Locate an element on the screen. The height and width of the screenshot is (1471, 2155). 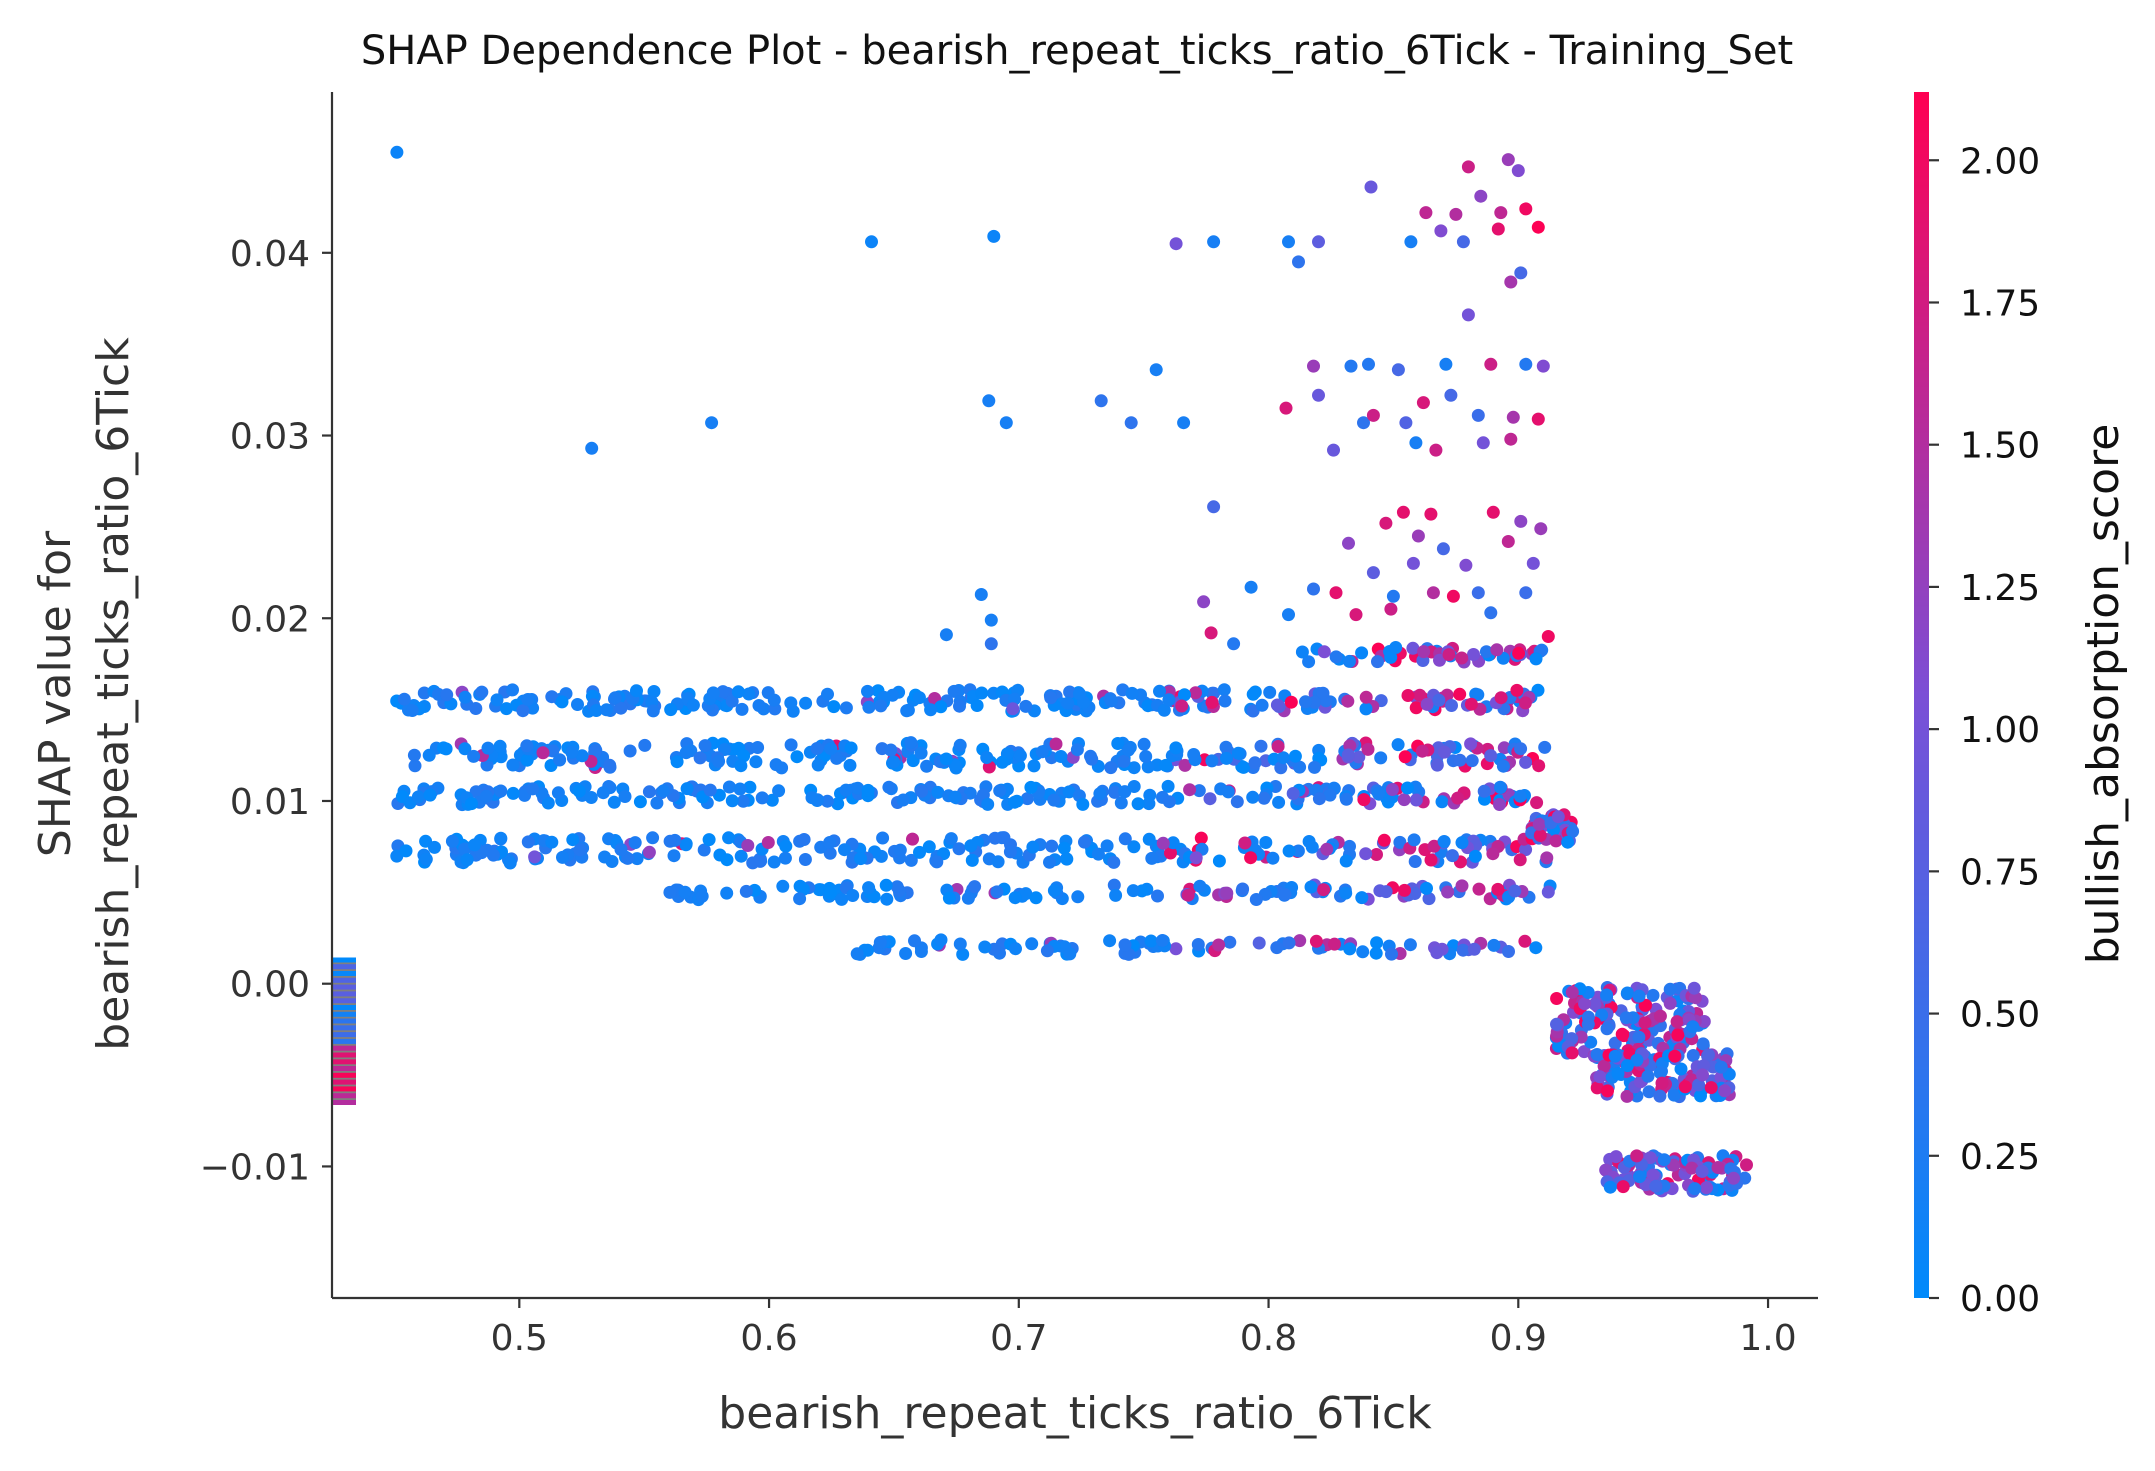
nan-value-strip is located at coordinates (344, 1031).